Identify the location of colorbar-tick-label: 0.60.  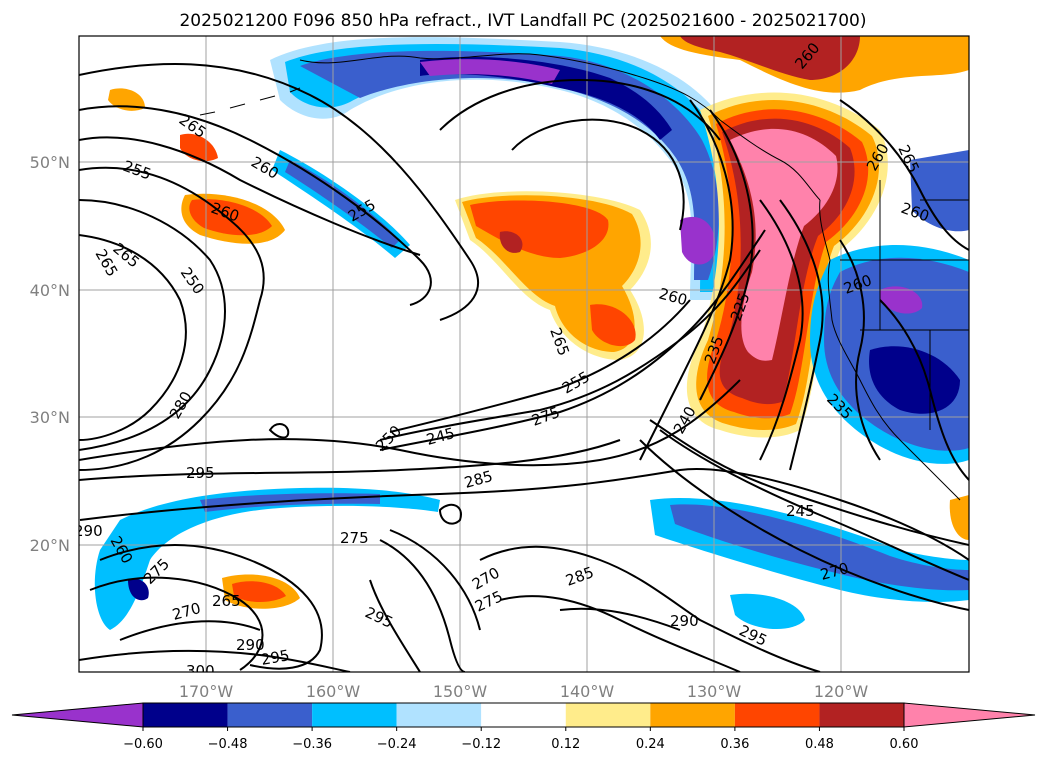
(904, 744).